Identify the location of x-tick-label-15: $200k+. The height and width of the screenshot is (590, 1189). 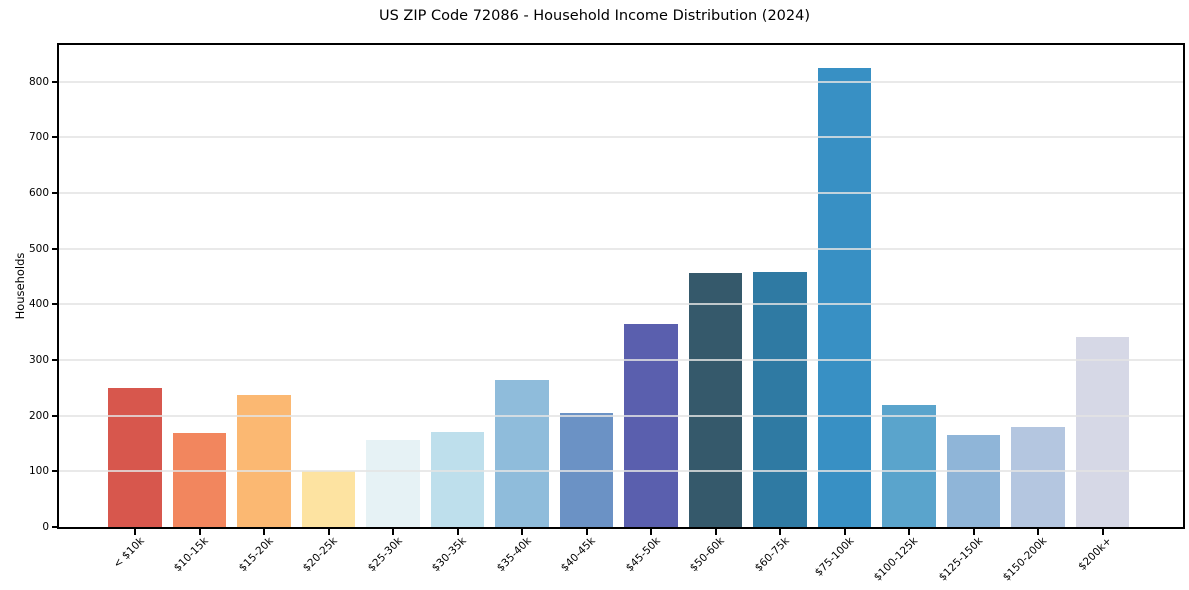
(1095, 554).